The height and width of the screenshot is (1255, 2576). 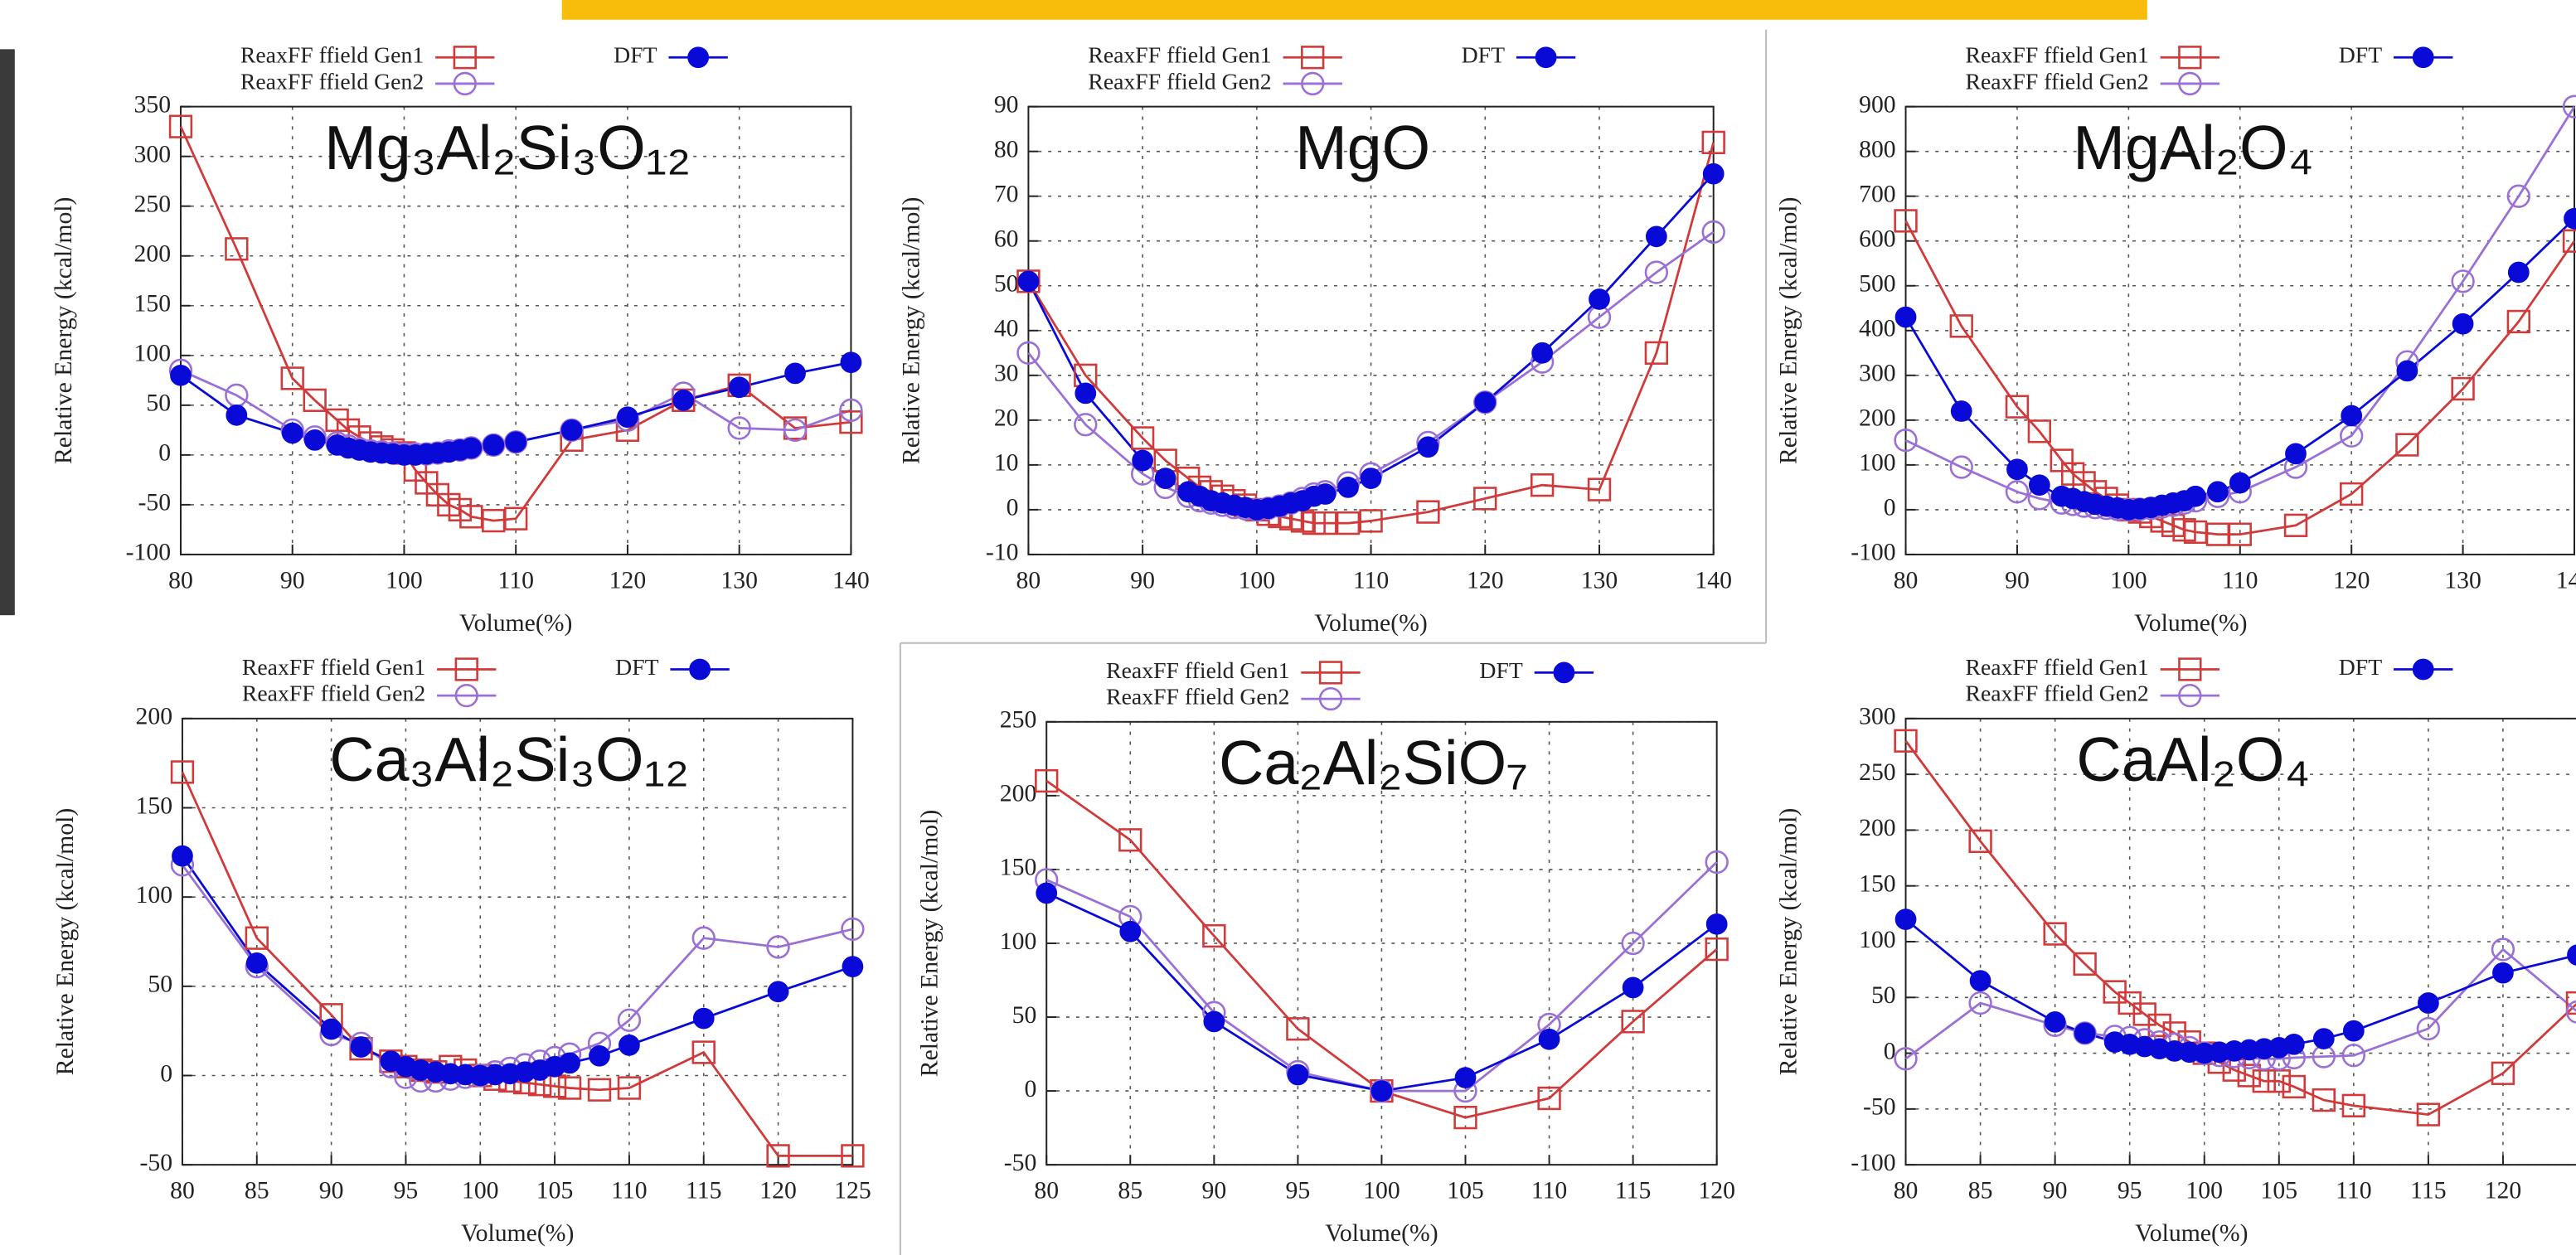 I want to click on y-tick-label: 150, so click(x=153, y=304).